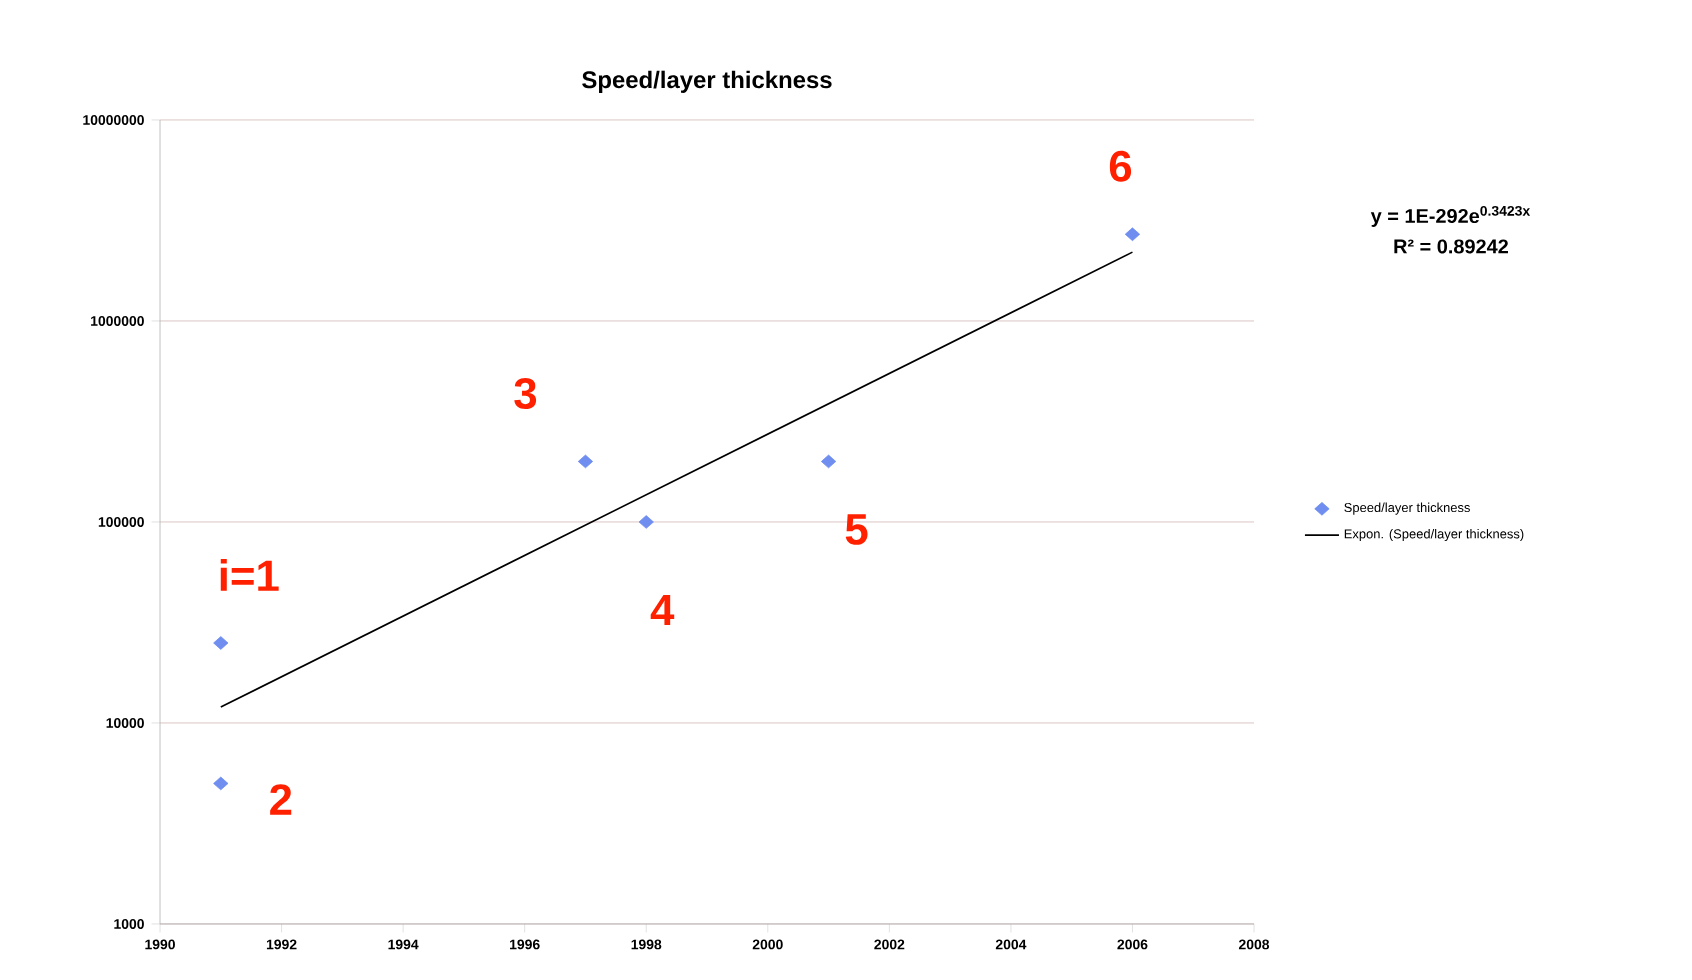 The height and width of the screenshot is (980, 1692). Describe the element at coordinates (249, 575) in the screenshot. I see `annotation: i=1` at that location.